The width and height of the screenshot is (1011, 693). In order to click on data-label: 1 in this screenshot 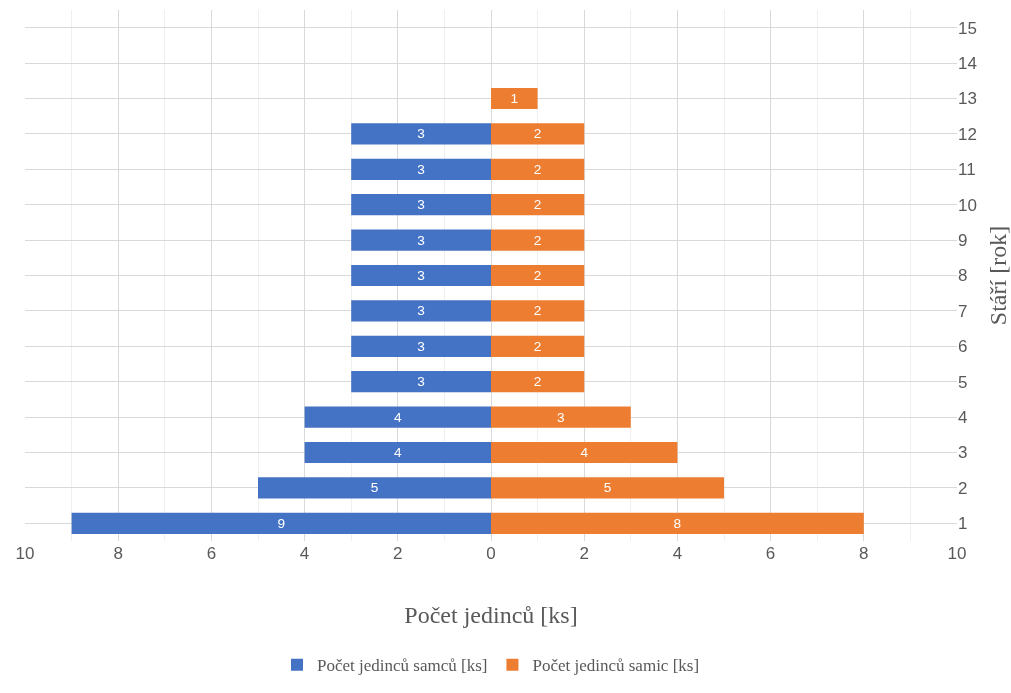, I will do `click(514, 98)`.